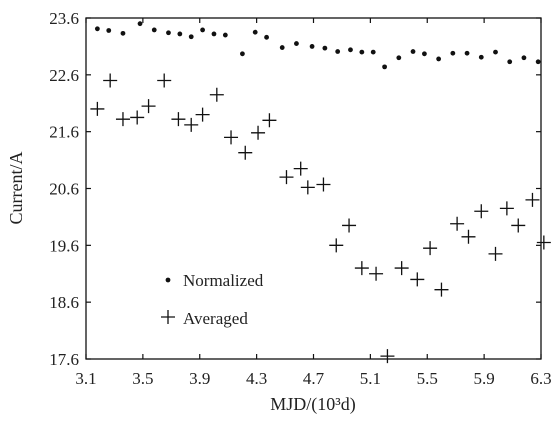  I want to click on legend-label-averaged: Averaged, so click(215, 318).